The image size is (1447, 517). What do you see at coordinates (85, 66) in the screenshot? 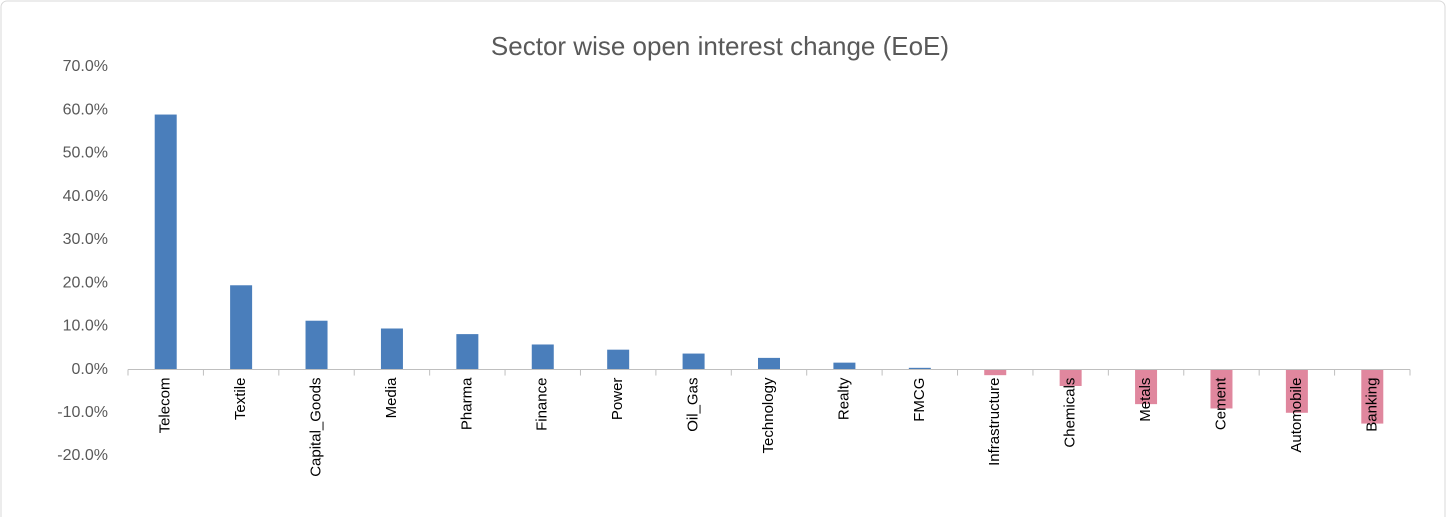
I see `y-tick-label: 70.0%` at bounding box center [85, 66].